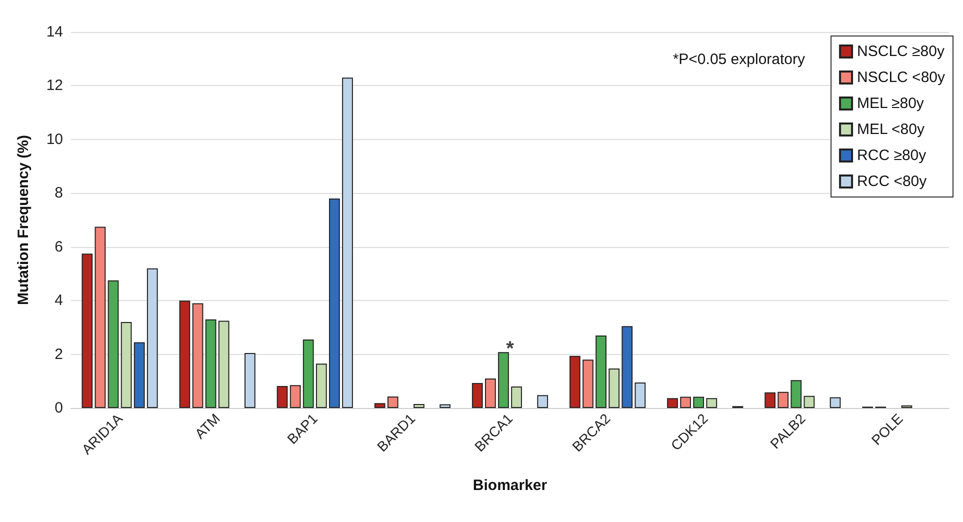 The image size is (963, 522). What do you see at coordinates (892, 155) in the screenshot?
I see `legend-label: RCC ≥80y` at bounding box center [892, 155].